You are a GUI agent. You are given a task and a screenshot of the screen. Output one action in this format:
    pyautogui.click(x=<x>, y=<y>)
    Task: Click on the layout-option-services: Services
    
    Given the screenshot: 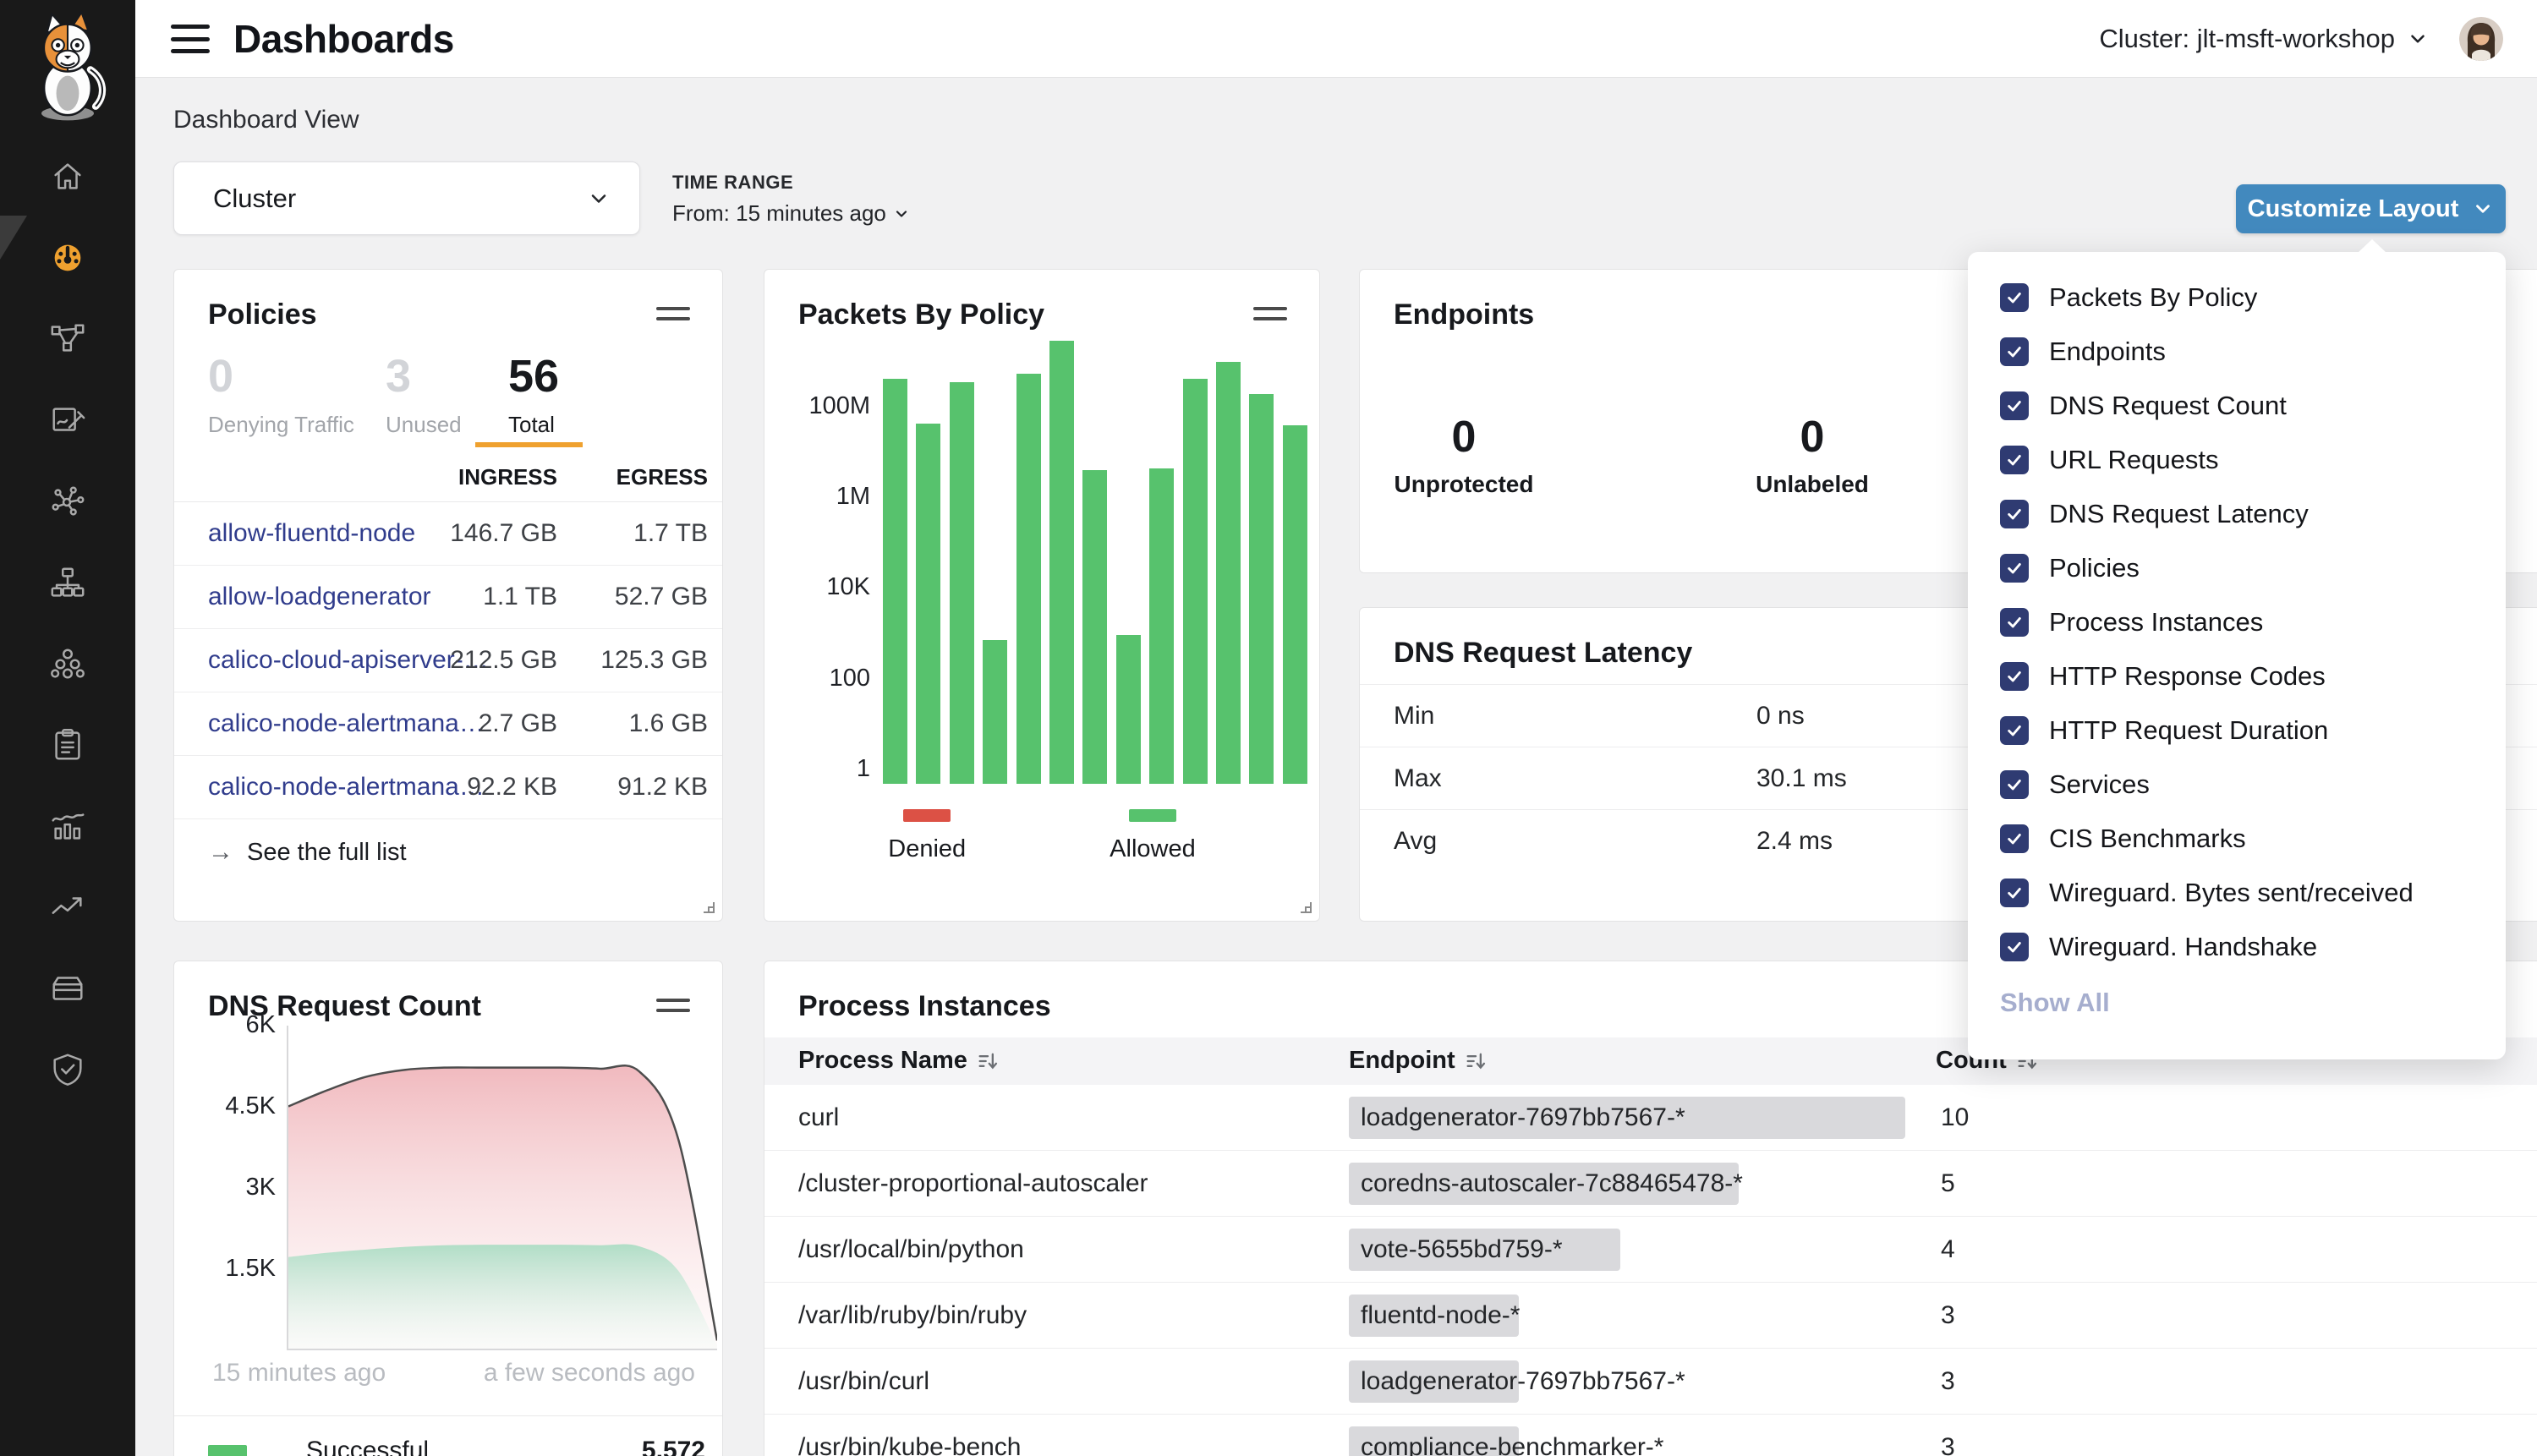 What is the action you would take?
    pyautogui.click(x=2253, y=785)
    